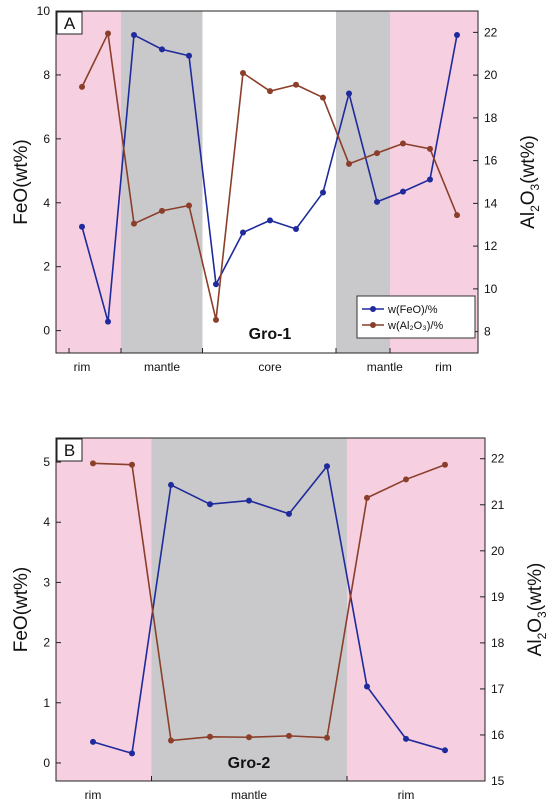  Describe the element at coordinates (44, 11) in the screenshot. I see `left-tick-label: 10` at that location.